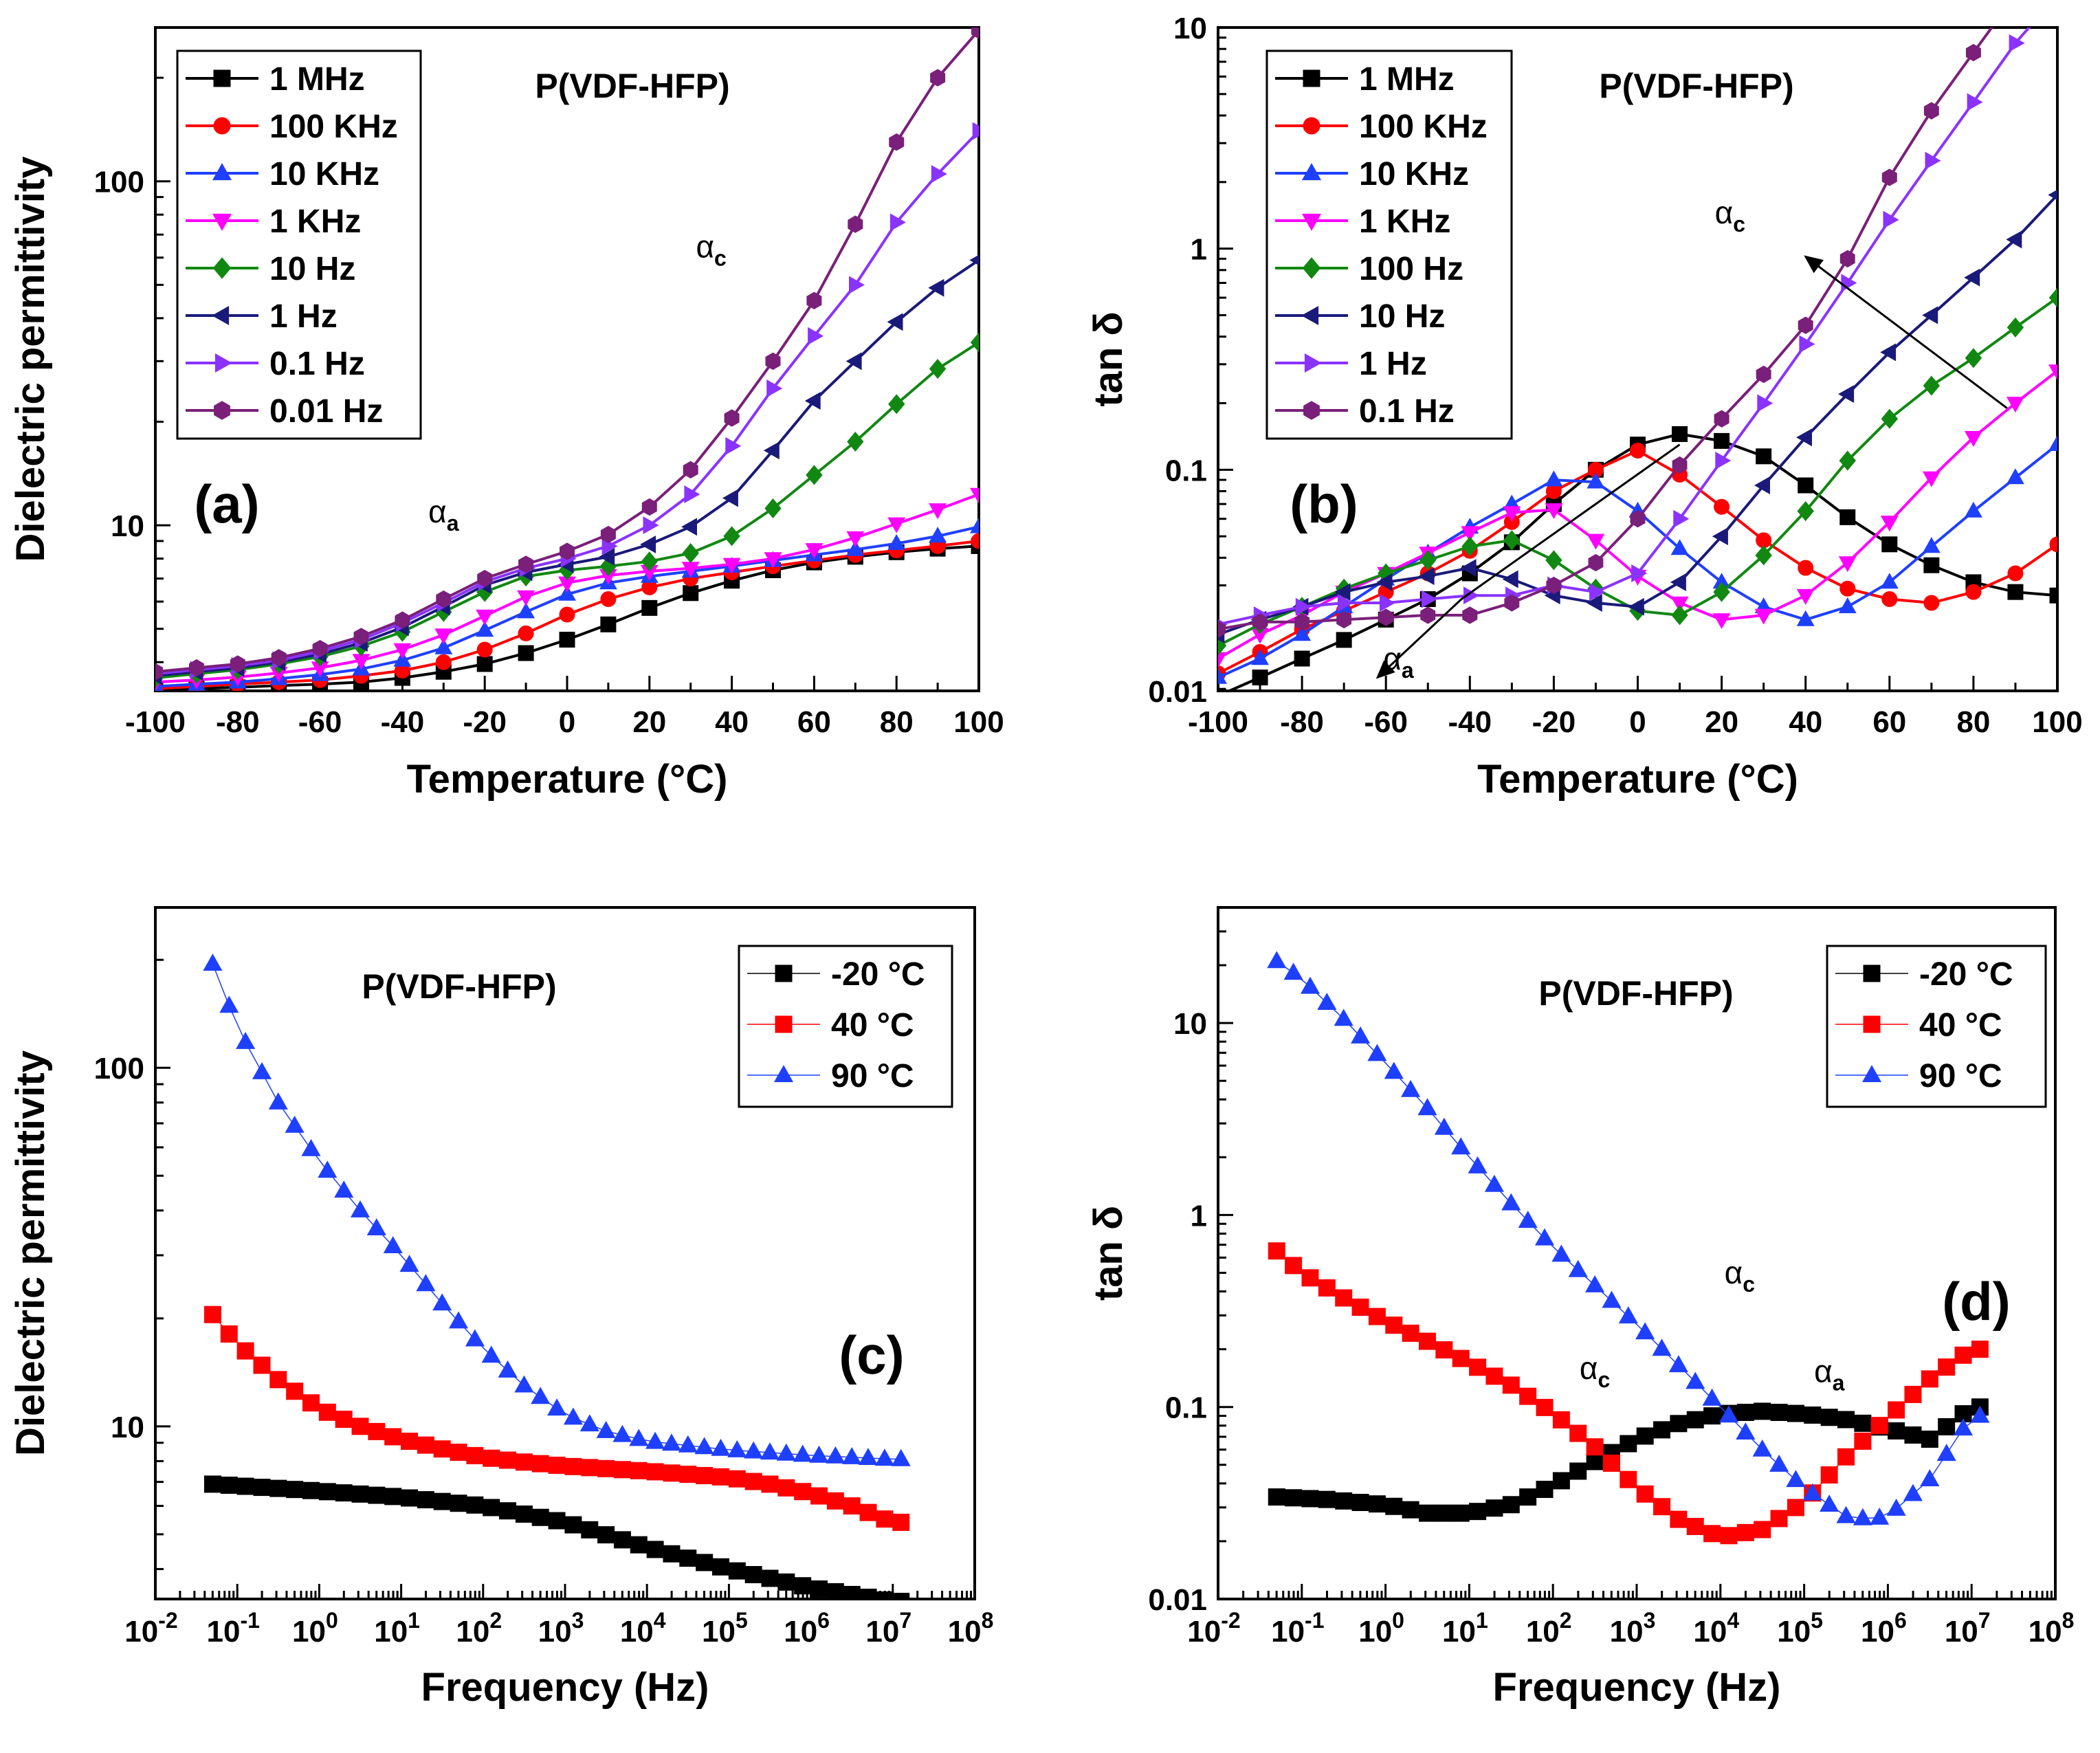 Image resolution: width=2100 pixels, height=1753 pixels. What do you see at coordinates (1637, 1688) in the screenshot?
I see `x-axis-label: Frequency (Hz)` at bounding box center [1637, 1688].